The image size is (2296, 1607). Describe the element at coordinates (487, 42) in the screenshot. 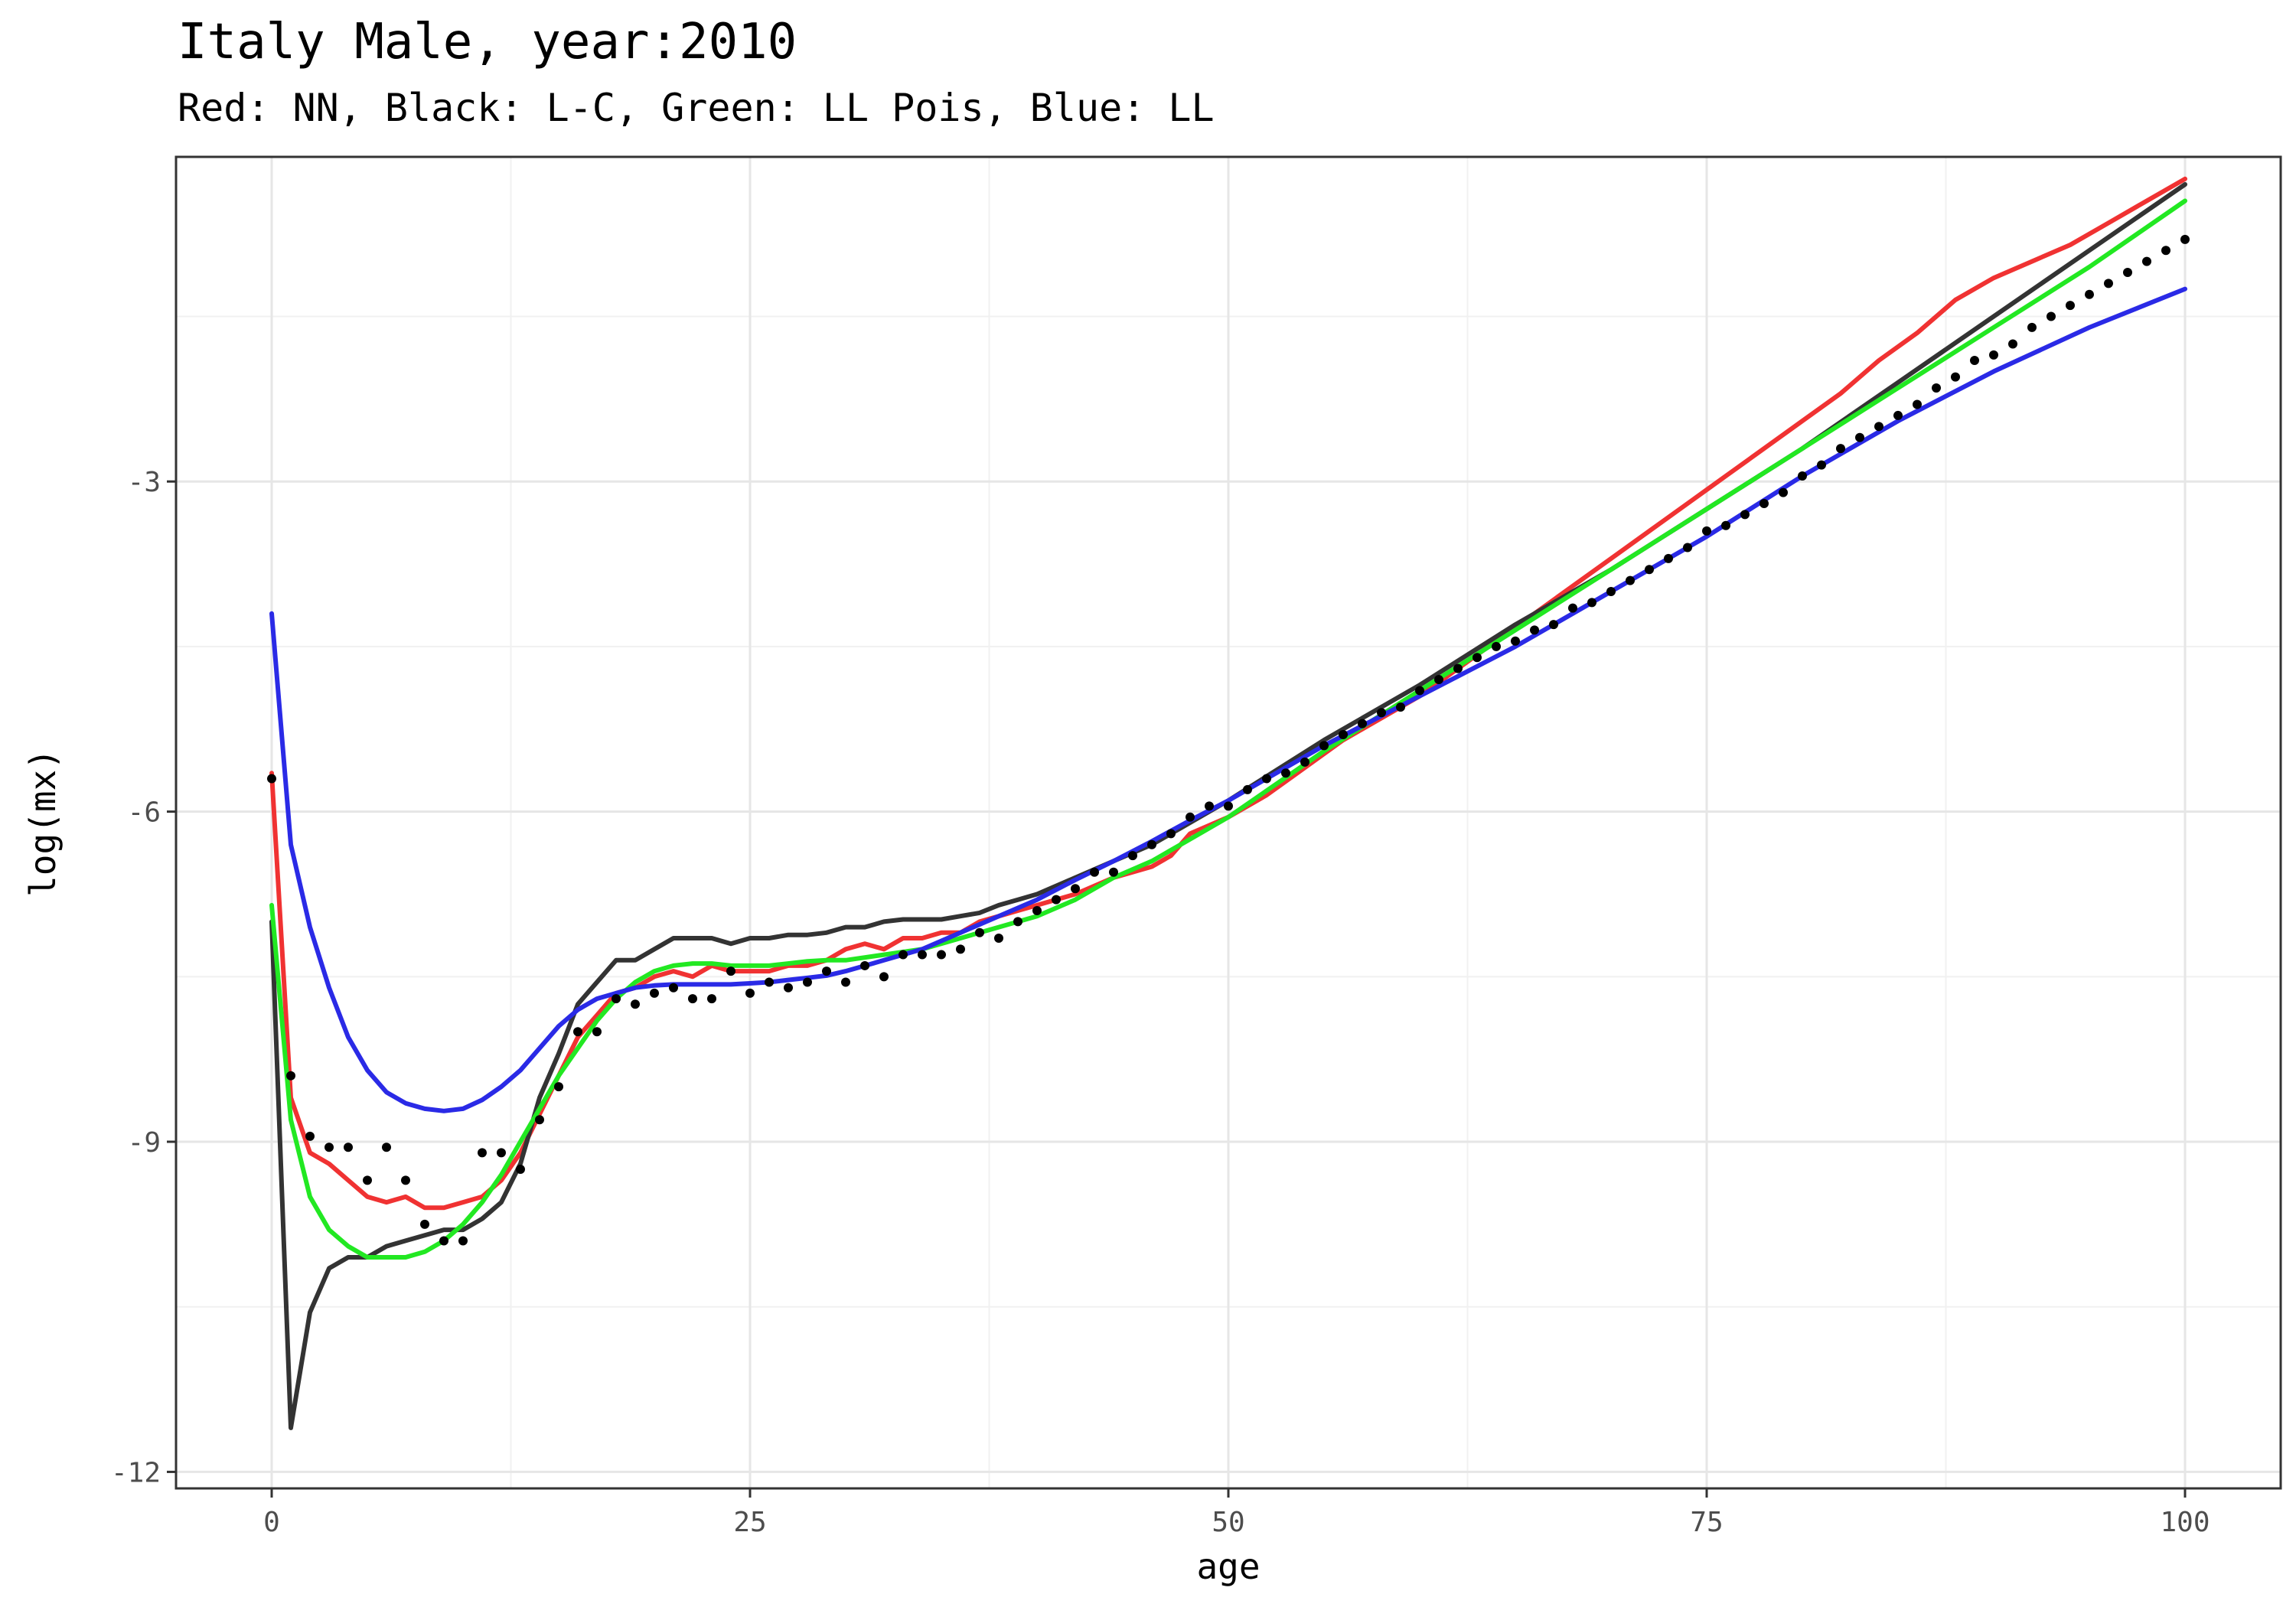

I see `chart-title: Italy Male, year:2010` at that location.